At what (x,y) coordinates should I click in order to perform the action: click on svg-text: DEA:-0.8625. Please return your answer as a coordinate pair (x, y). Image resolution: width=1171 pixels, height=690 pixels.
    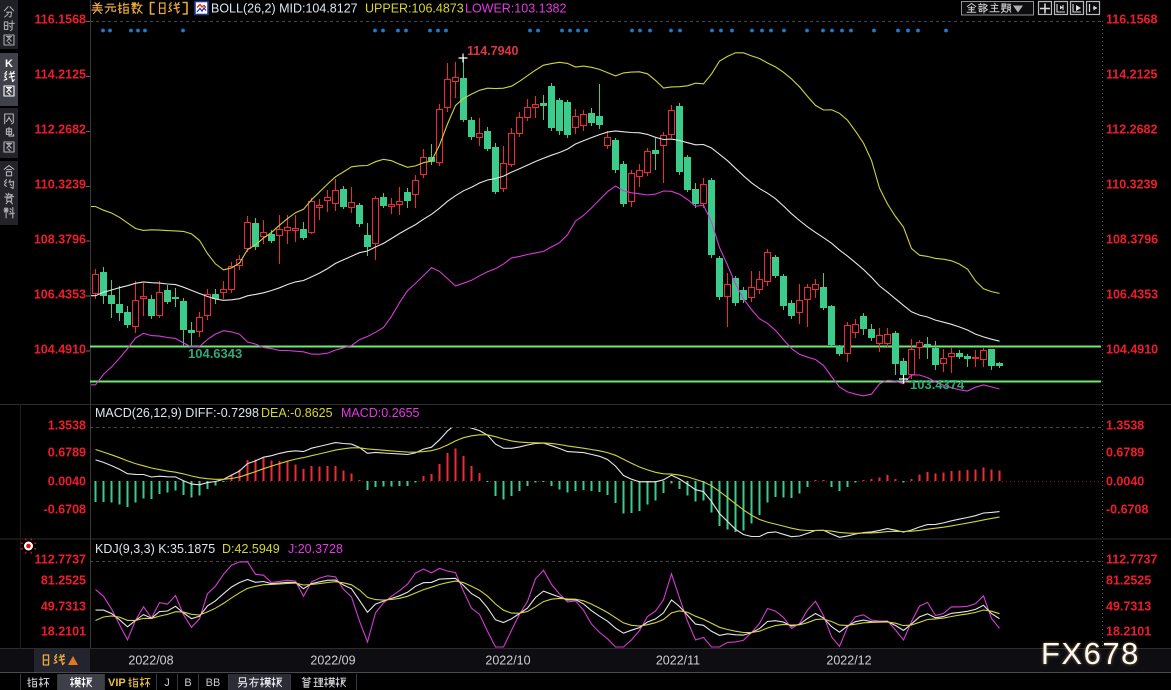
    Looking at the image, I should click on (297, 413).